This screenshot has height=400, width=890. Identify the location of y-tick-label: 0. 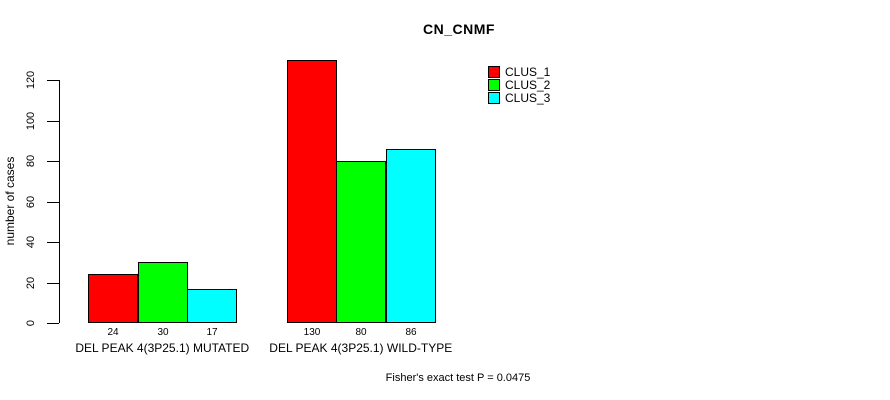
(31, 323).